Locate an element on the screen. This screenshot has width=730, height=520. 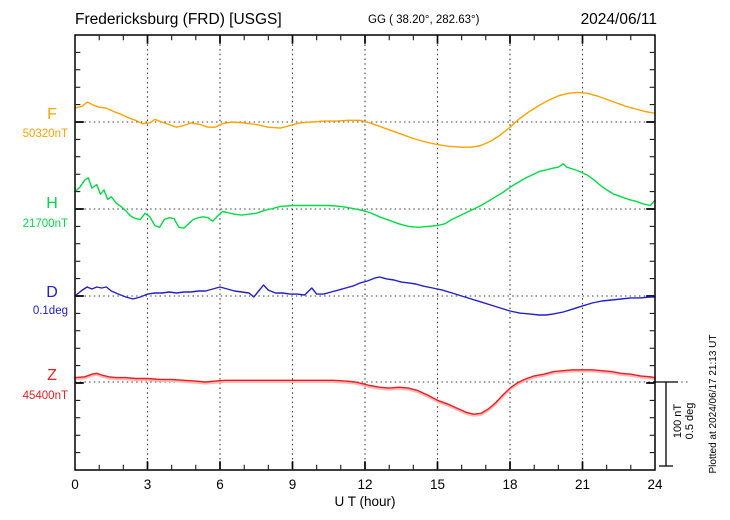
x-axis-title: U T (hour) is located at coordinates (364, 501).